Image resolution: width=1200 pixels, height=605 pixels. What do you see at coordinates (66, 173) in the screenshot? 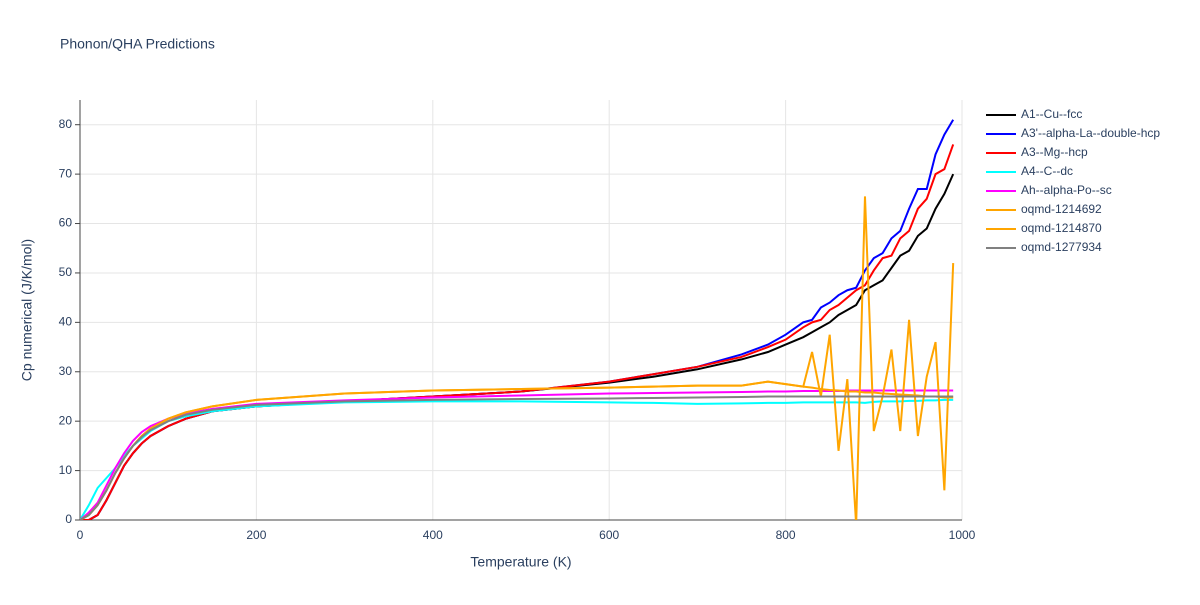
I see `y-tick-label: 70` at bounding box center [66, 173].